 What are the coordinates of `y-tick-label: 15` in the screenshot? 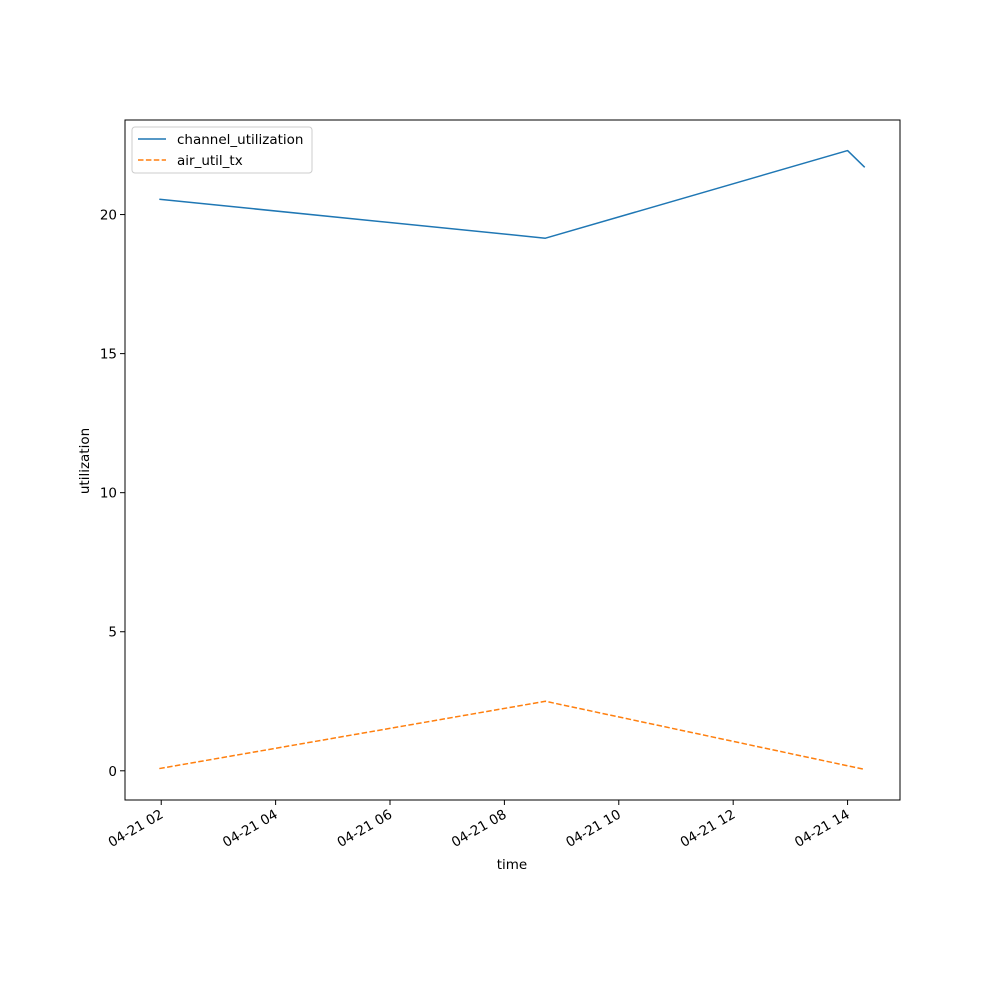 It's located at (108, 355).